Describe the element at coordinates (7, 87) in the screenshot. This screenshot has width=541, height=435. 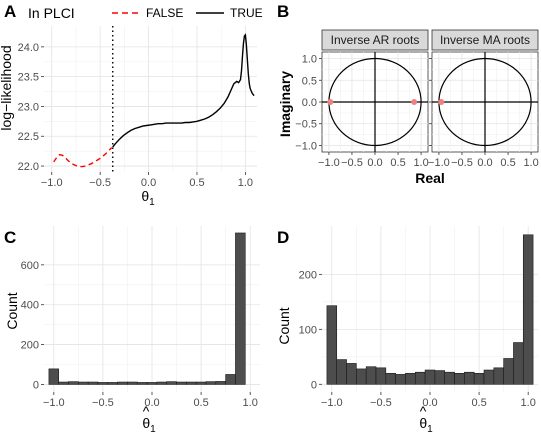
I see `y-axis-title-a: log−likelihood` at that location.